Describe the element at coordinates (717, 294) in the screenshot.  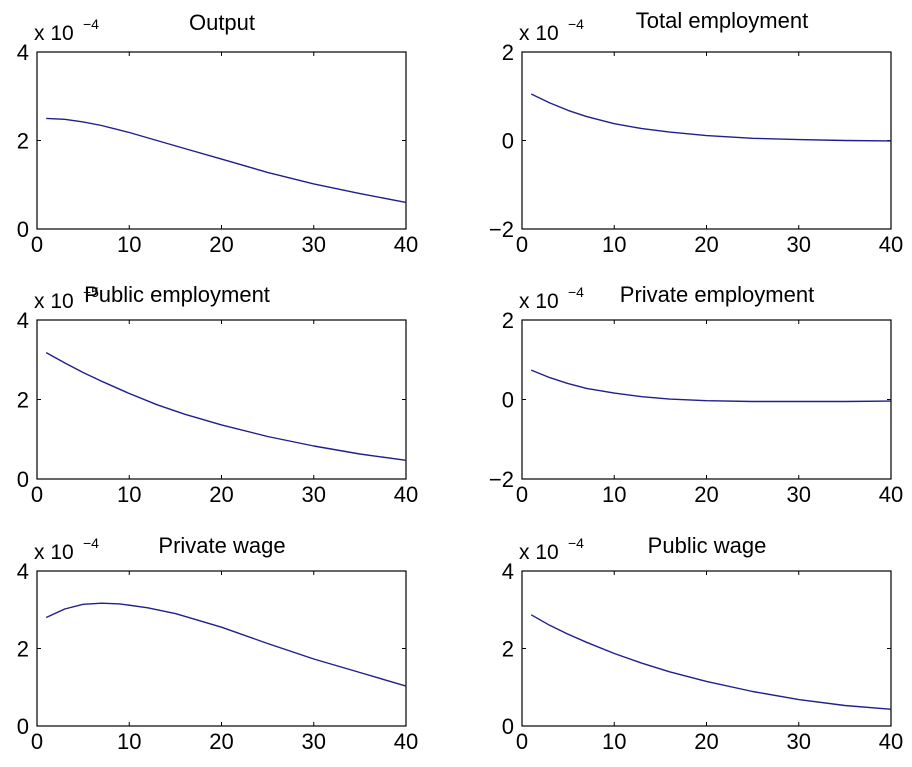
I see `chart-title: Private employment` at that location.